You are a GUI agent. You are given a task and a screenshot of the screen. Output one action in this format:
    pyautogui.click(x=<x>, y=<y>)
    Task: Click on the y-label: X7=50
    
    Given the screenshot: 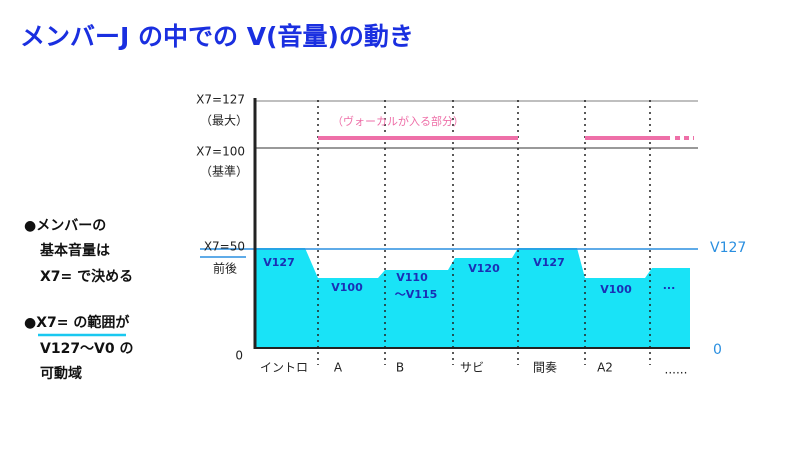 What is the action you would take?
    pyautogui.click(x=224, y=247)
    